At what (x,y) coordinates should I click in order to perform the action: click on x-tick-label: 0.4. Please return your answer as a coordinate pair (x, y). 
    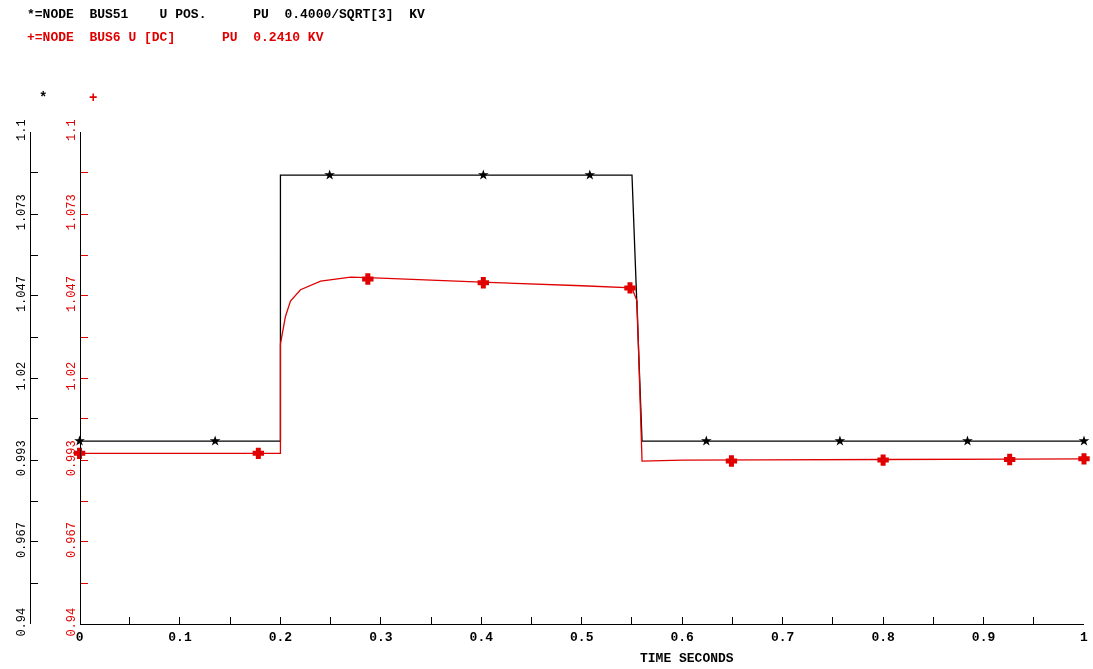
    Looking at the image, I should click on (481, 637).